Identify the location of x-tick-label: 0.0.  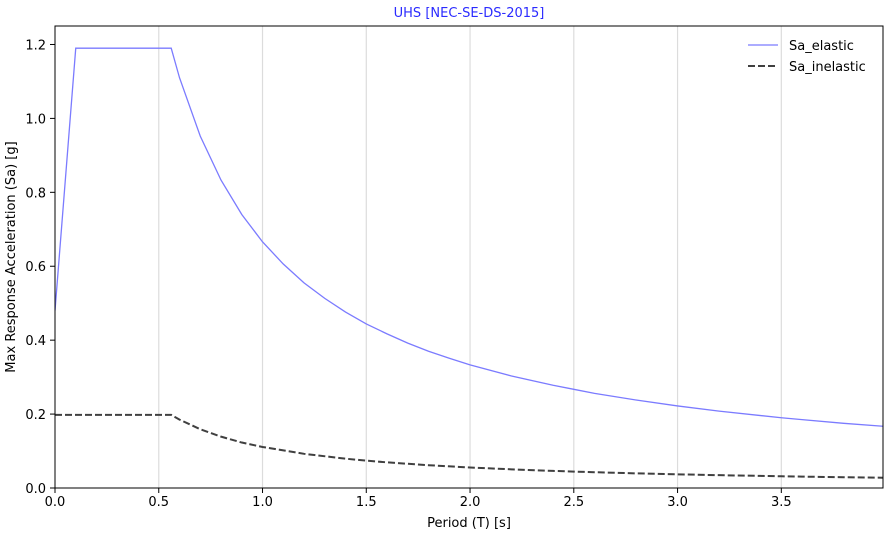
(55, 502).